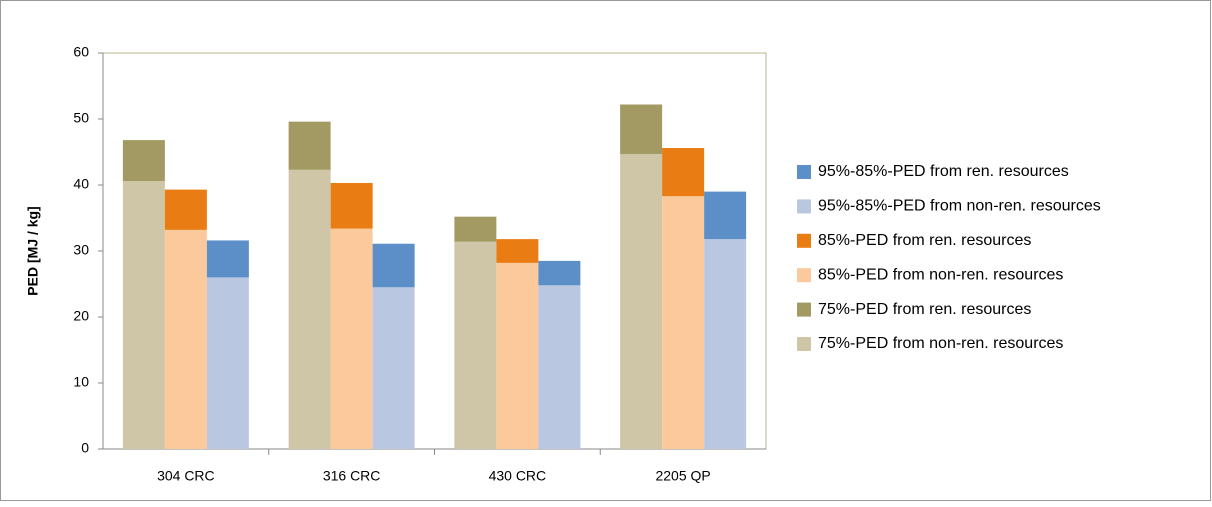 This screenshot has width=1212, height=507. Describe the element at coordinates (81, 184) in the screenshot. I see `y-tick-label: 40` at that location.